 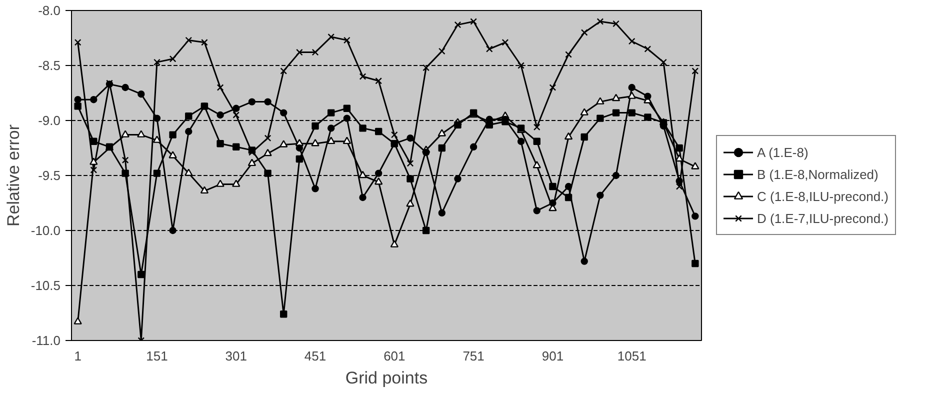 I want to click on x-tick-label: 301, so click(x=236, y=356).